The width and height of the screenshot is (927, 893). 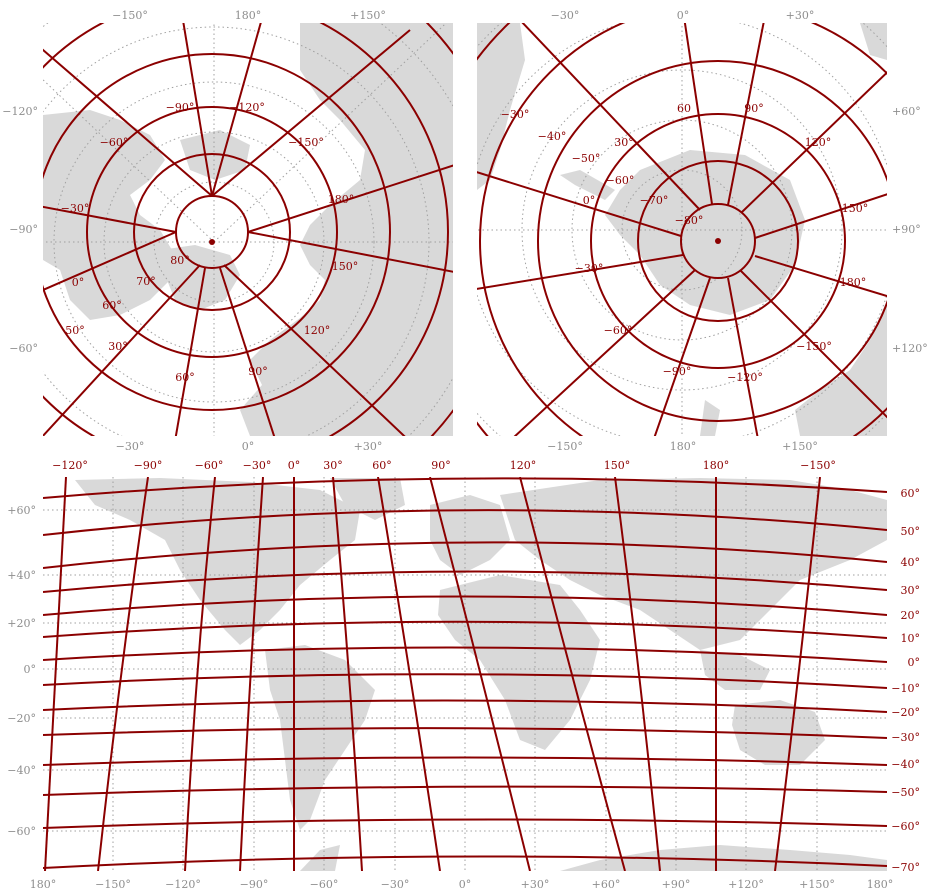 I want to click on north-bottom-ticks: −30° 0° +30°, so click(x=249, y=446).